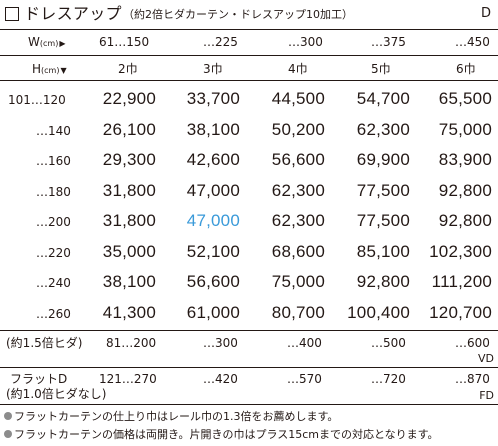  What do you see at coordinates (221, 435) in the screenshot?
I see `note-item: フラットカーテンの価格は両開き。片開きの巾はプラス15cmまでの対応となります。` at bounding box center [221, 435].